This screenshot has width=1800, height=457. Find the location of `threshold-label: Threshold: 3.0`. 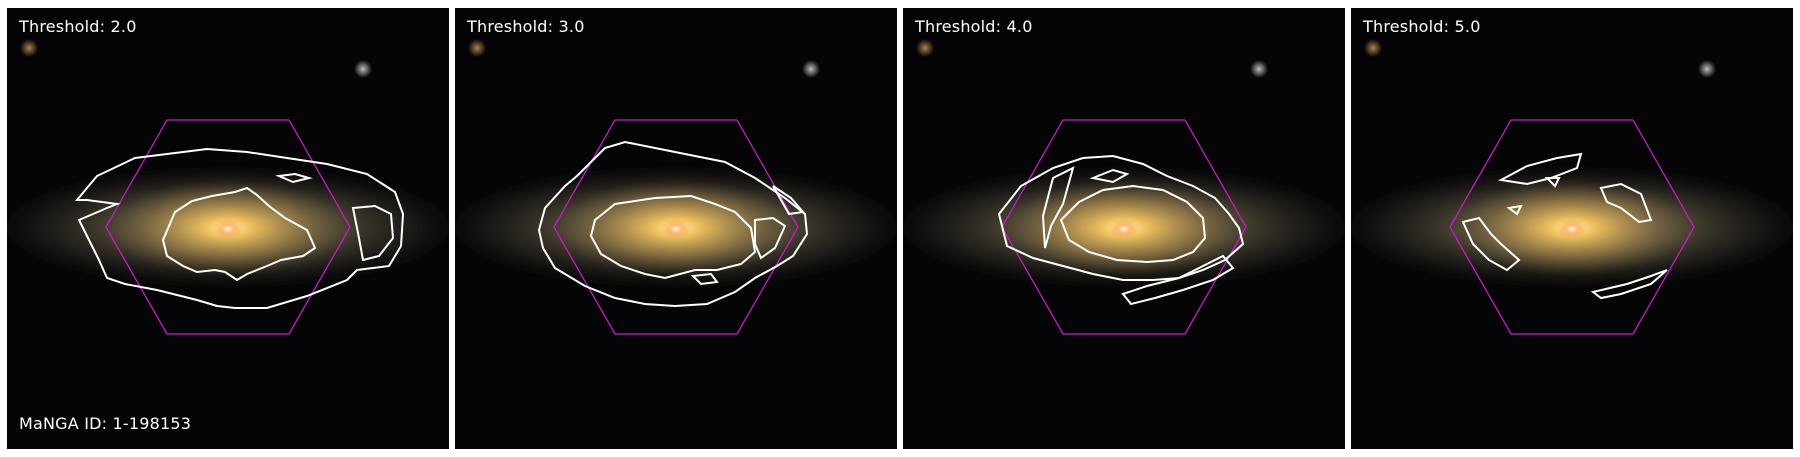

threshold-label: Threshold: 3.0 is located at coordinates (526, 26).